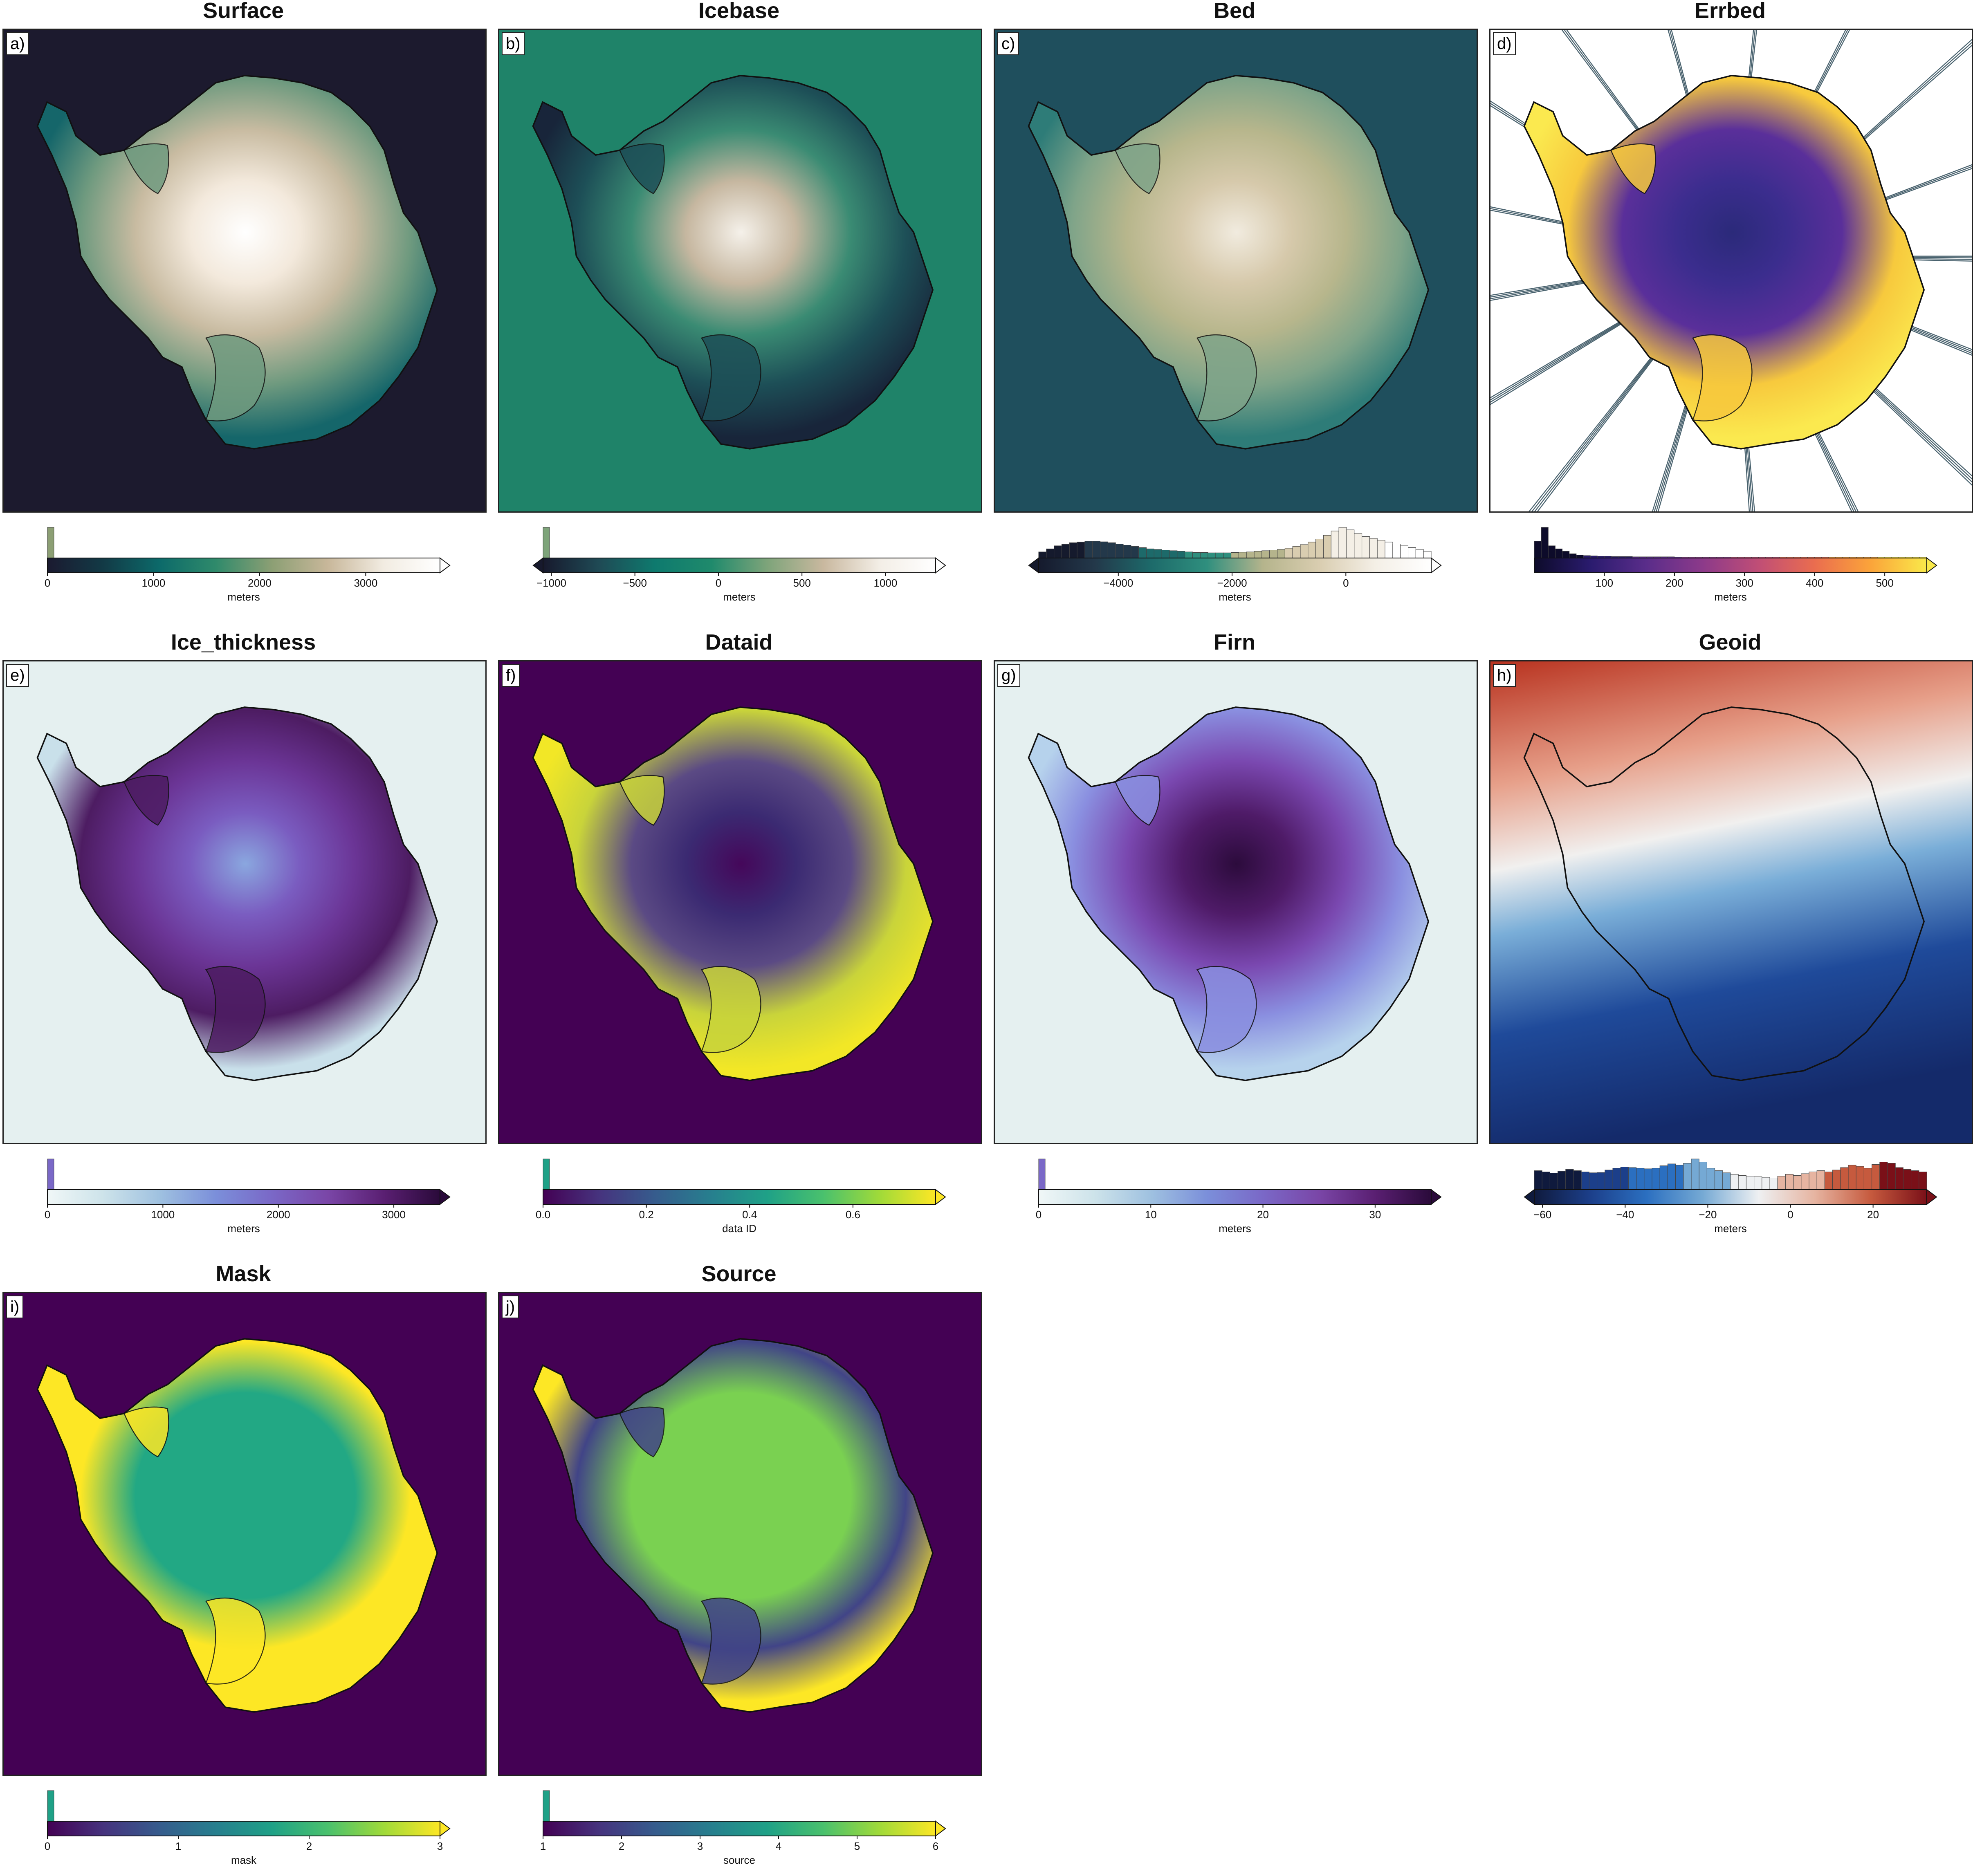 This screenshot has height=1876, width=1973. I want to click on panel-letter: a), so click(17, 43).